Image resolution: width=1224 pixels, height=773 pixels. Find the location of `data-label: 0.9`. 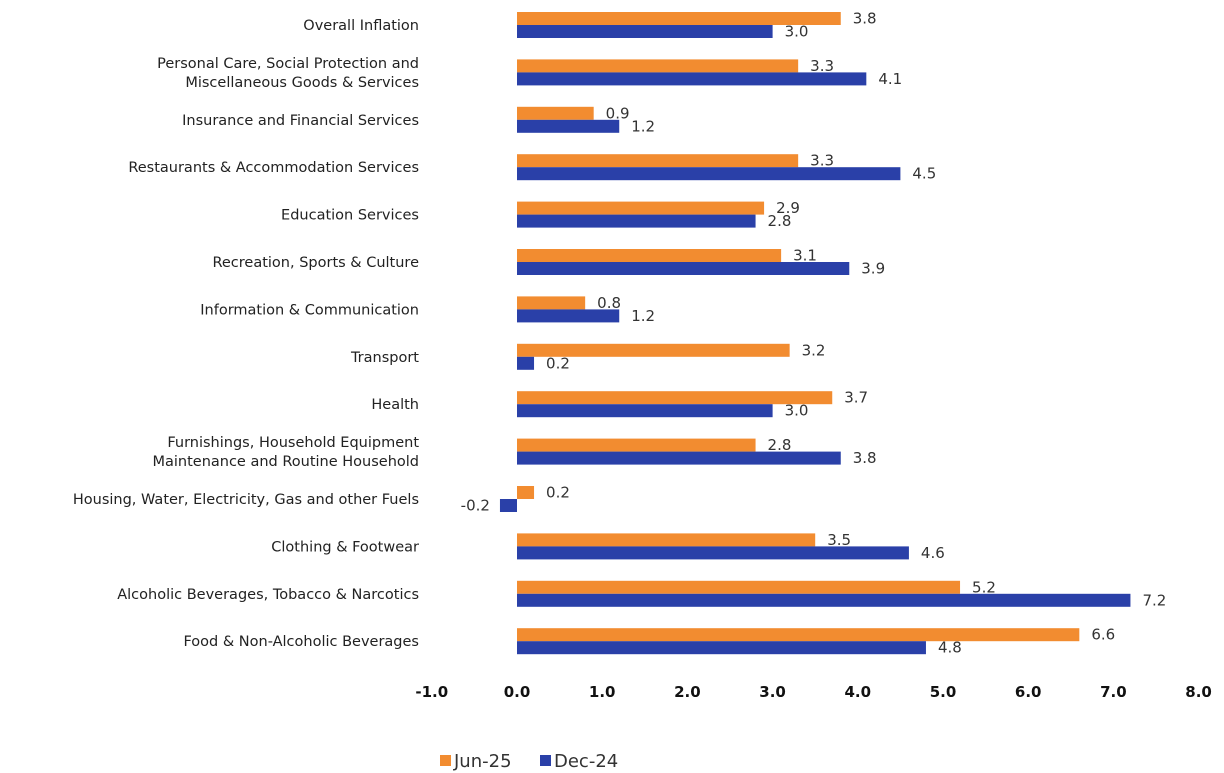

data-label: 0.9 is located at coordinates (618, 113).